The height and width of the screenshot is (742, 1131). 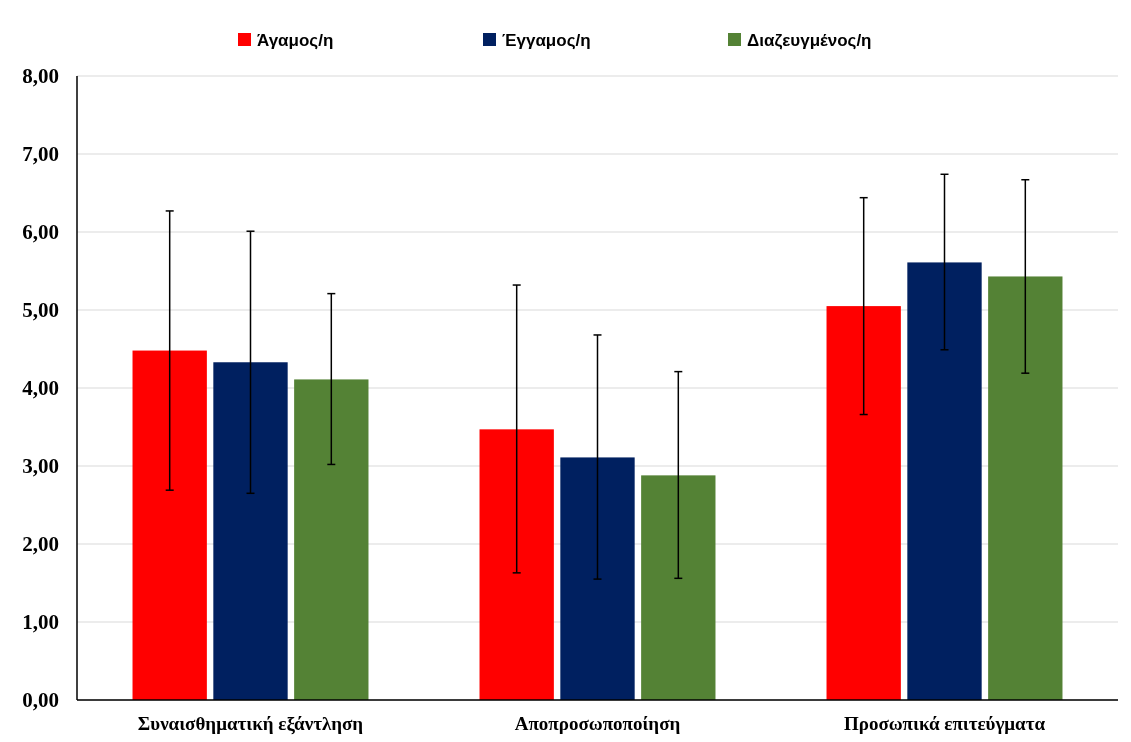 What do you see at coordinates (40, 232) in the screenshot?
I see `y-tick-label: 6,00` at bounding box center [40, 232].